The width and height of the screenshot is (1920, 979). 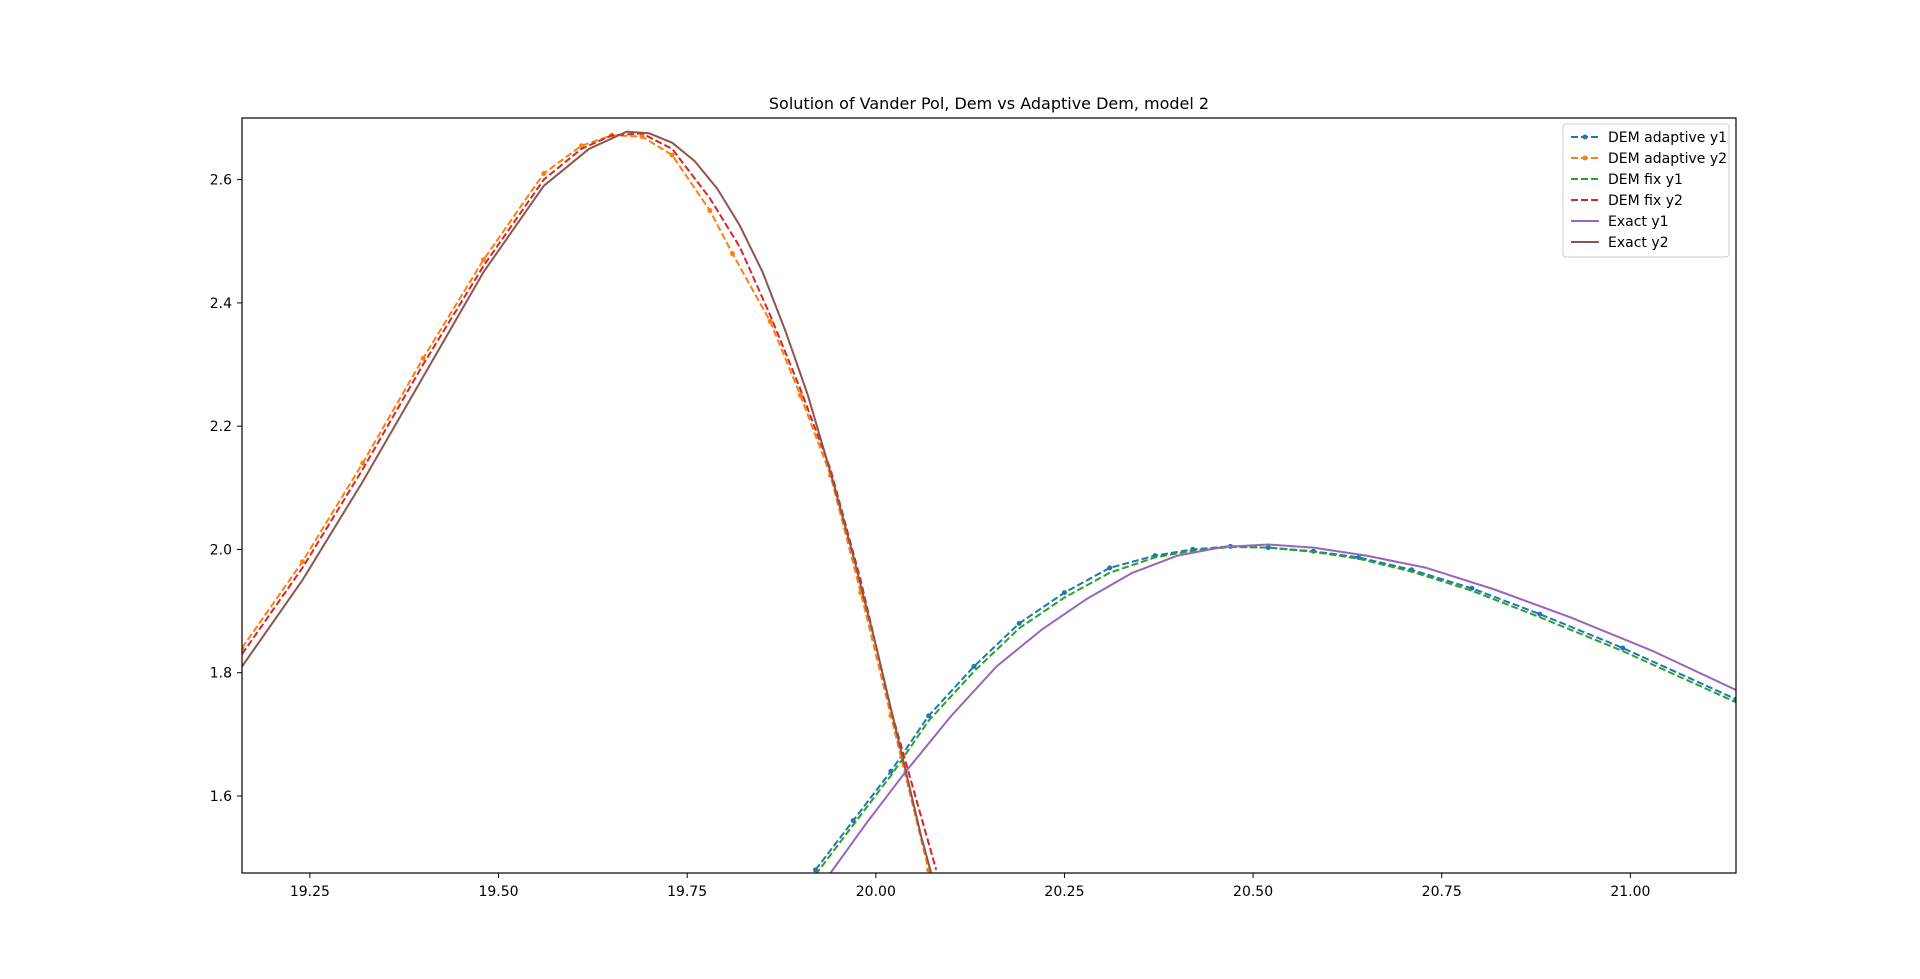 What do you see at coordinates (221, 427) in the screenshot?
I see `y-tick-label: 2.2` at bounding box center [221, 427].